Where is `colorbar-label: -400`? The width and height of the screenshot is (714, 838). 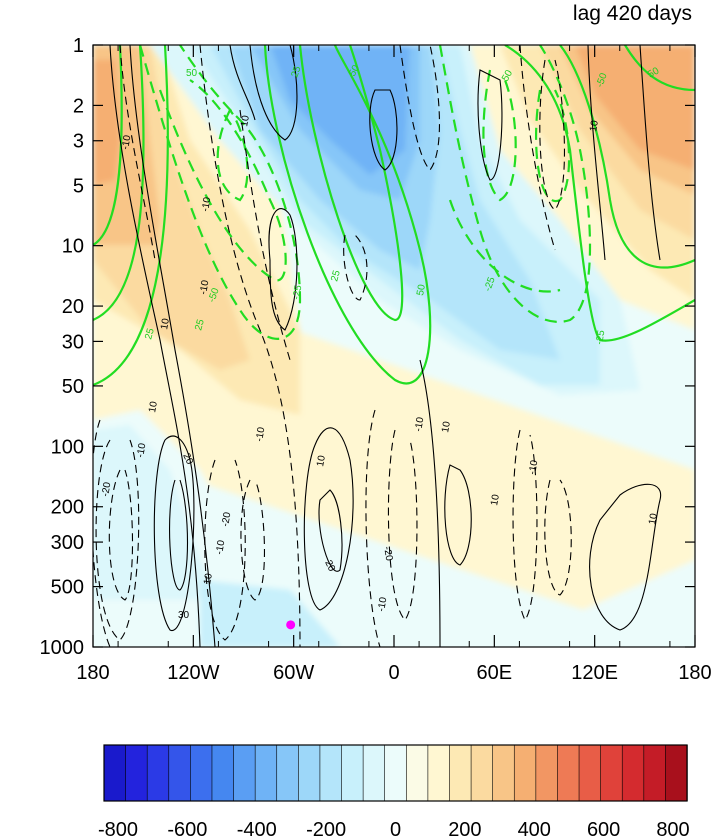 colorbar-label: -400 is located at coordinates (257, 828).